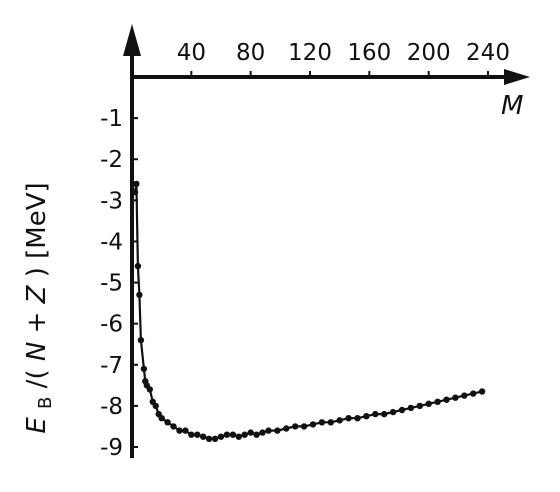 The image size is (560, 492). What do you see at coordinates (37, 378) in the screenshot?
I see `y-label-open: /(` at bounding box center [37, 378].